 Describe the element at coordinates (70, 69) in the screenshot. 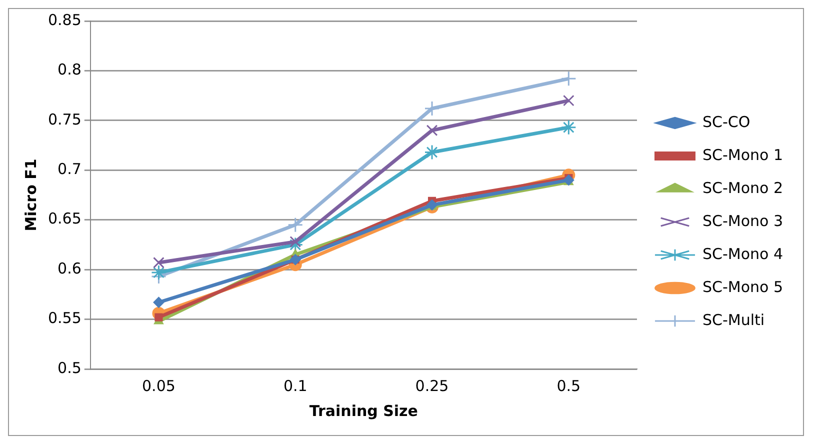

I see `y-tick-label: 0.8` at that location.